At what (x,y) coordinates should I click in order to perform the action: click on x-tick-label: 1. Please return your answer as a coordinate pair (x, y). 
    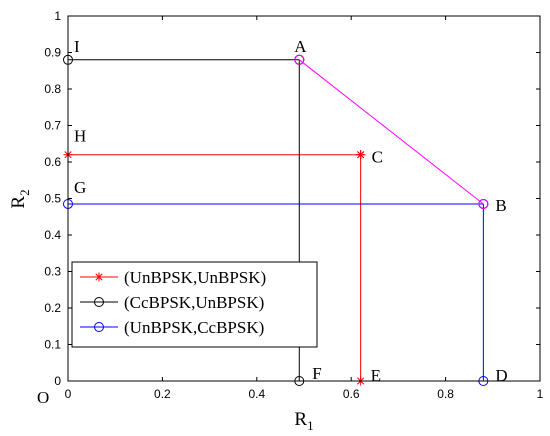
    Looking at the image, I should click on (540, 394).